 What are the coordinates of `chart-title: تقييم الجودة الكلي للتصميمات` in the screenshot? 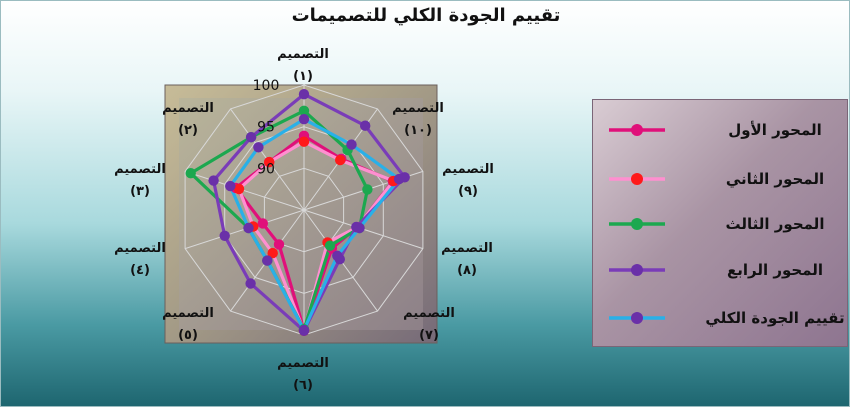 It's located at (426, 15).